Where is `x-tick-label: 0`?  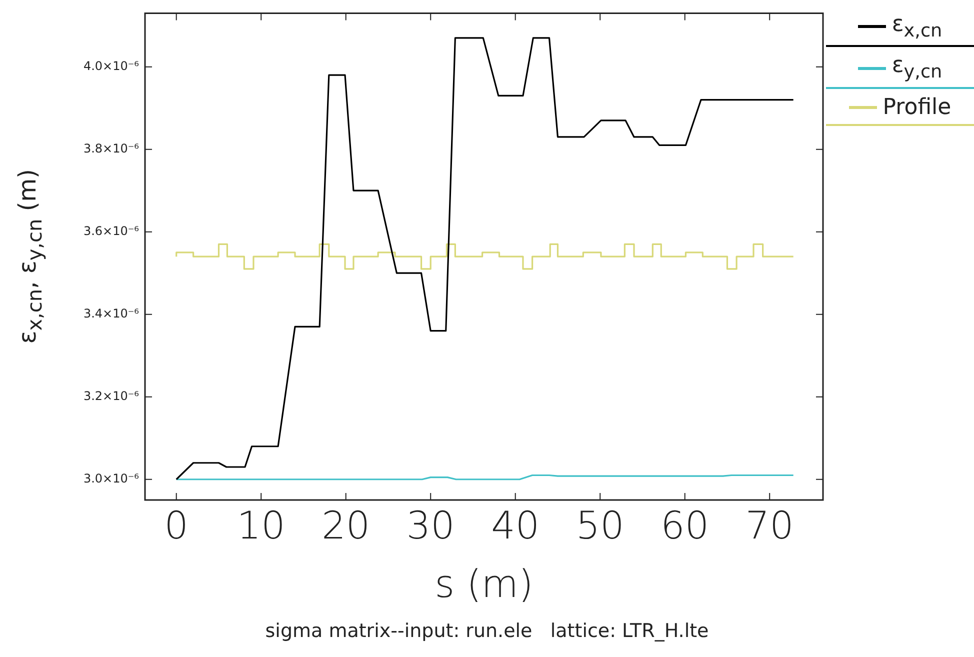 x-tick-label: 0 is located at coordinates (176, 526).